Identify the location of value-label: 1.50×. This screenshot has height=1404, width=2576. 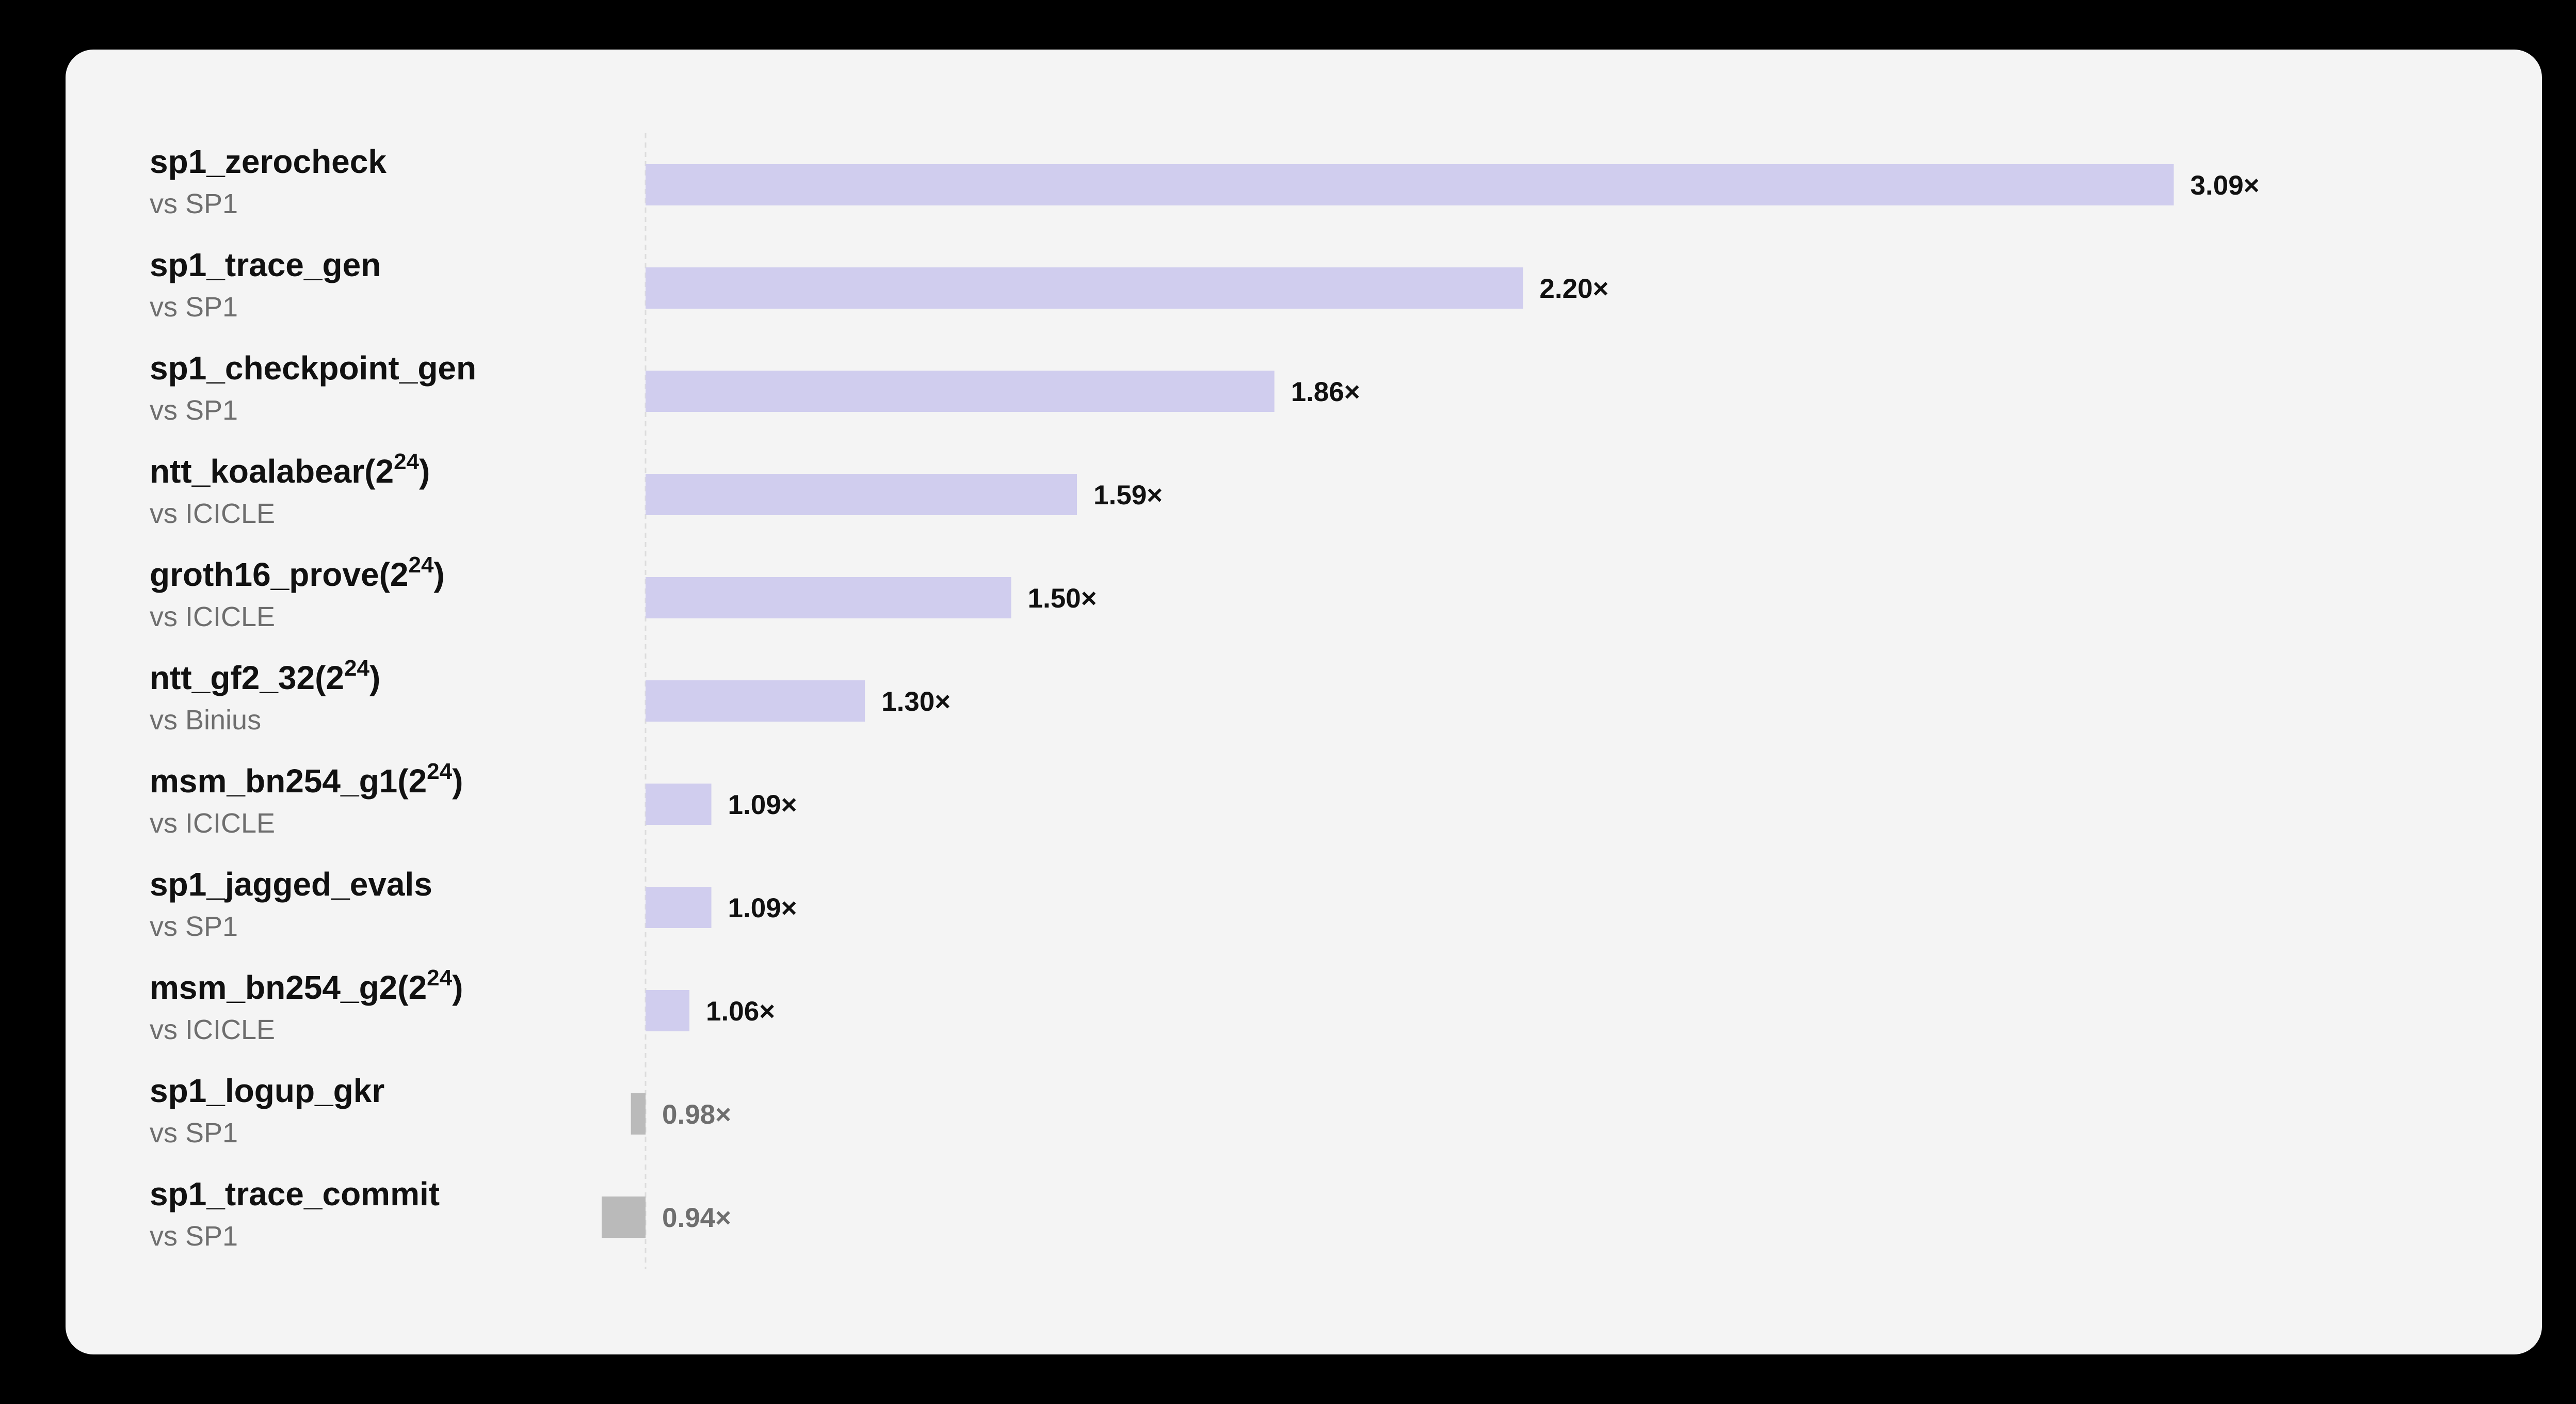
(1063, 598).